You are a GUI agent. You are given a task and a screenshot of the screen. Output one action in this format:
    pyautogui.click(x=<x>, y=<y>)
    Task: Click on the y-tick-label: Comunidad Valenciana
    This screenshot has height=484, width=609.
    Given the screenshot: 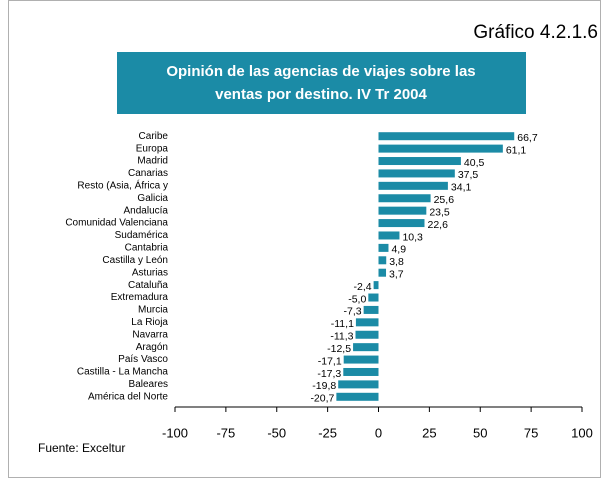 What is the action you would take?
    pyautogui.click(x=116, y=223)
    